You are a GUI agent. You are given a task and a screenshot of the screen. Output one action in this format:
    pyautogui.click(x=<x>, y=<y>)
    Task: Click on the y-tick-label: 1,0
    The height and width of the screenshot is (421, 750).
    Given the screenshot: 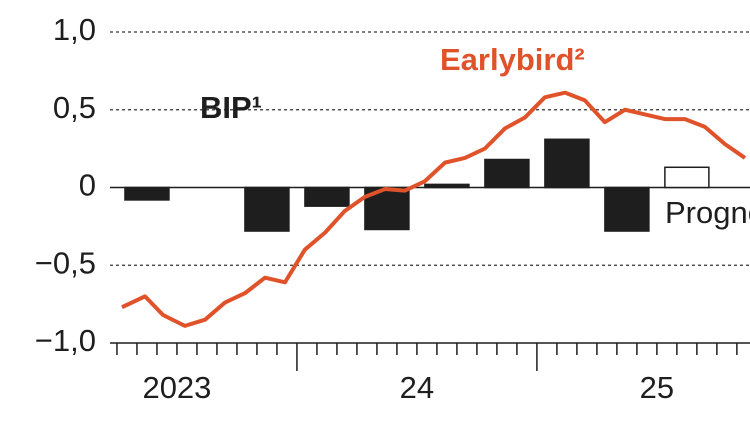 What is the action you would take?
    pyautogui.click(x=74, y=29)
    